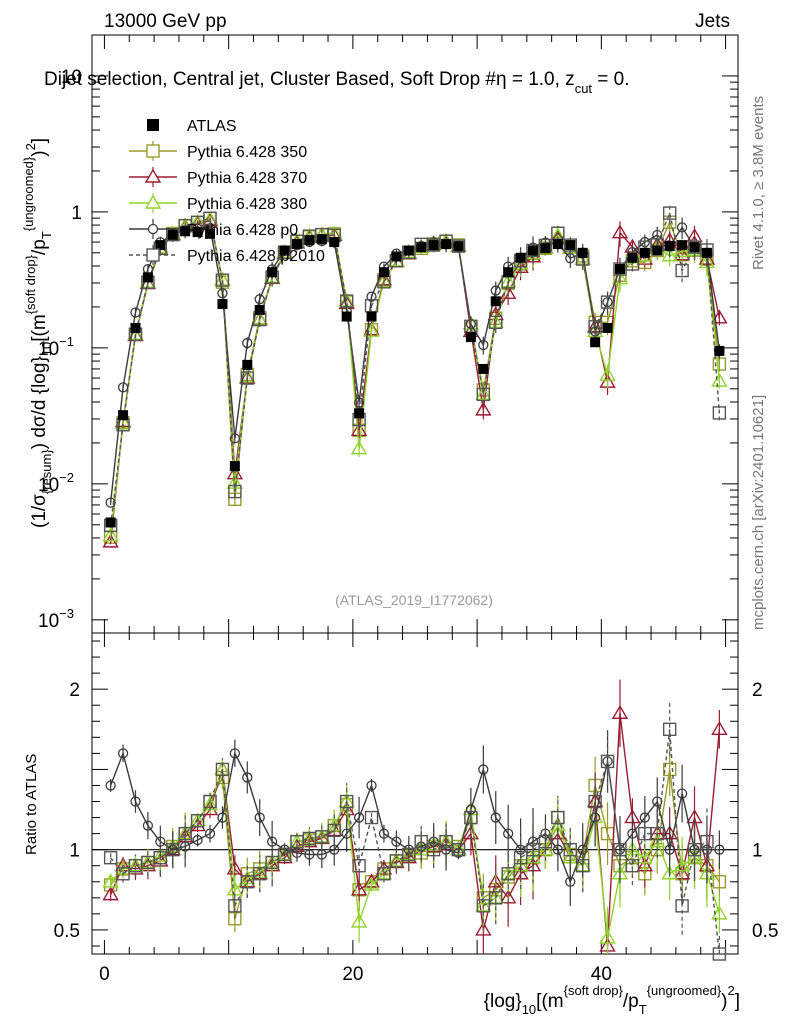  Describe the element at coordinates (74, 851) in the screenshot. I see `ratio-y-tick-label: 1` at that location.